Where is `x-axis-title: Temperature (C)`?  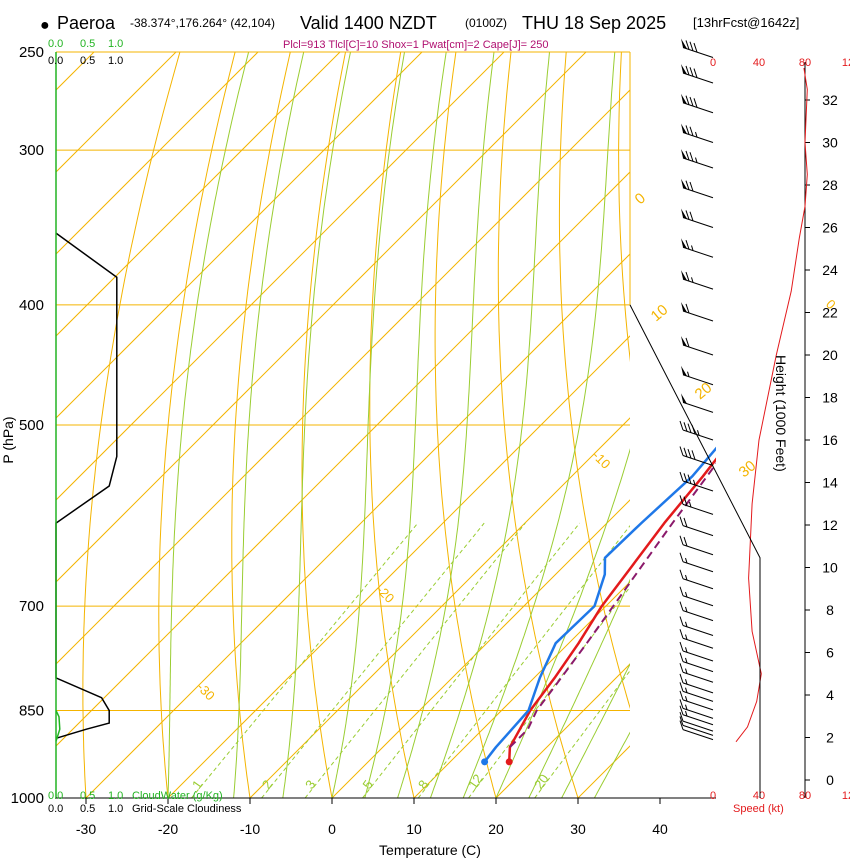
x-axis-title: Temperature (C) is located at coordinates (430, 850).